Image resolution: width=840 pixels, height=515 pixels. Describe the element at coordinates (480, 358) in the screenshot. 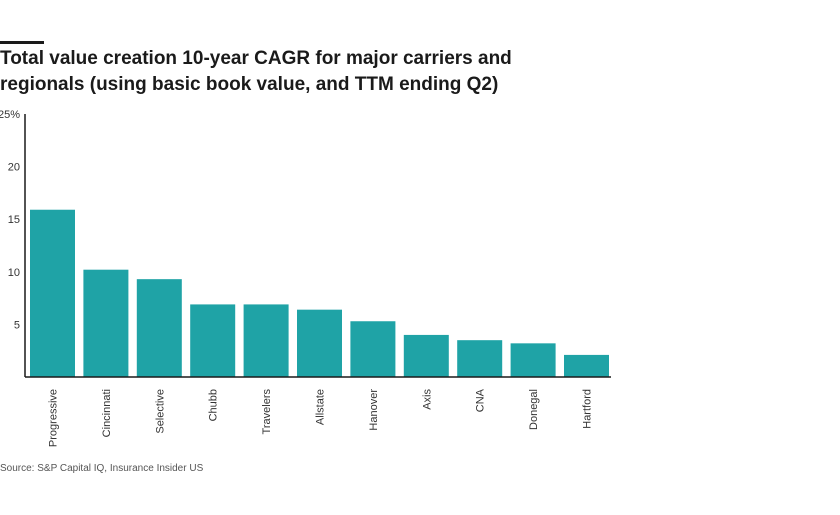

I see `bar-cna` at that location.